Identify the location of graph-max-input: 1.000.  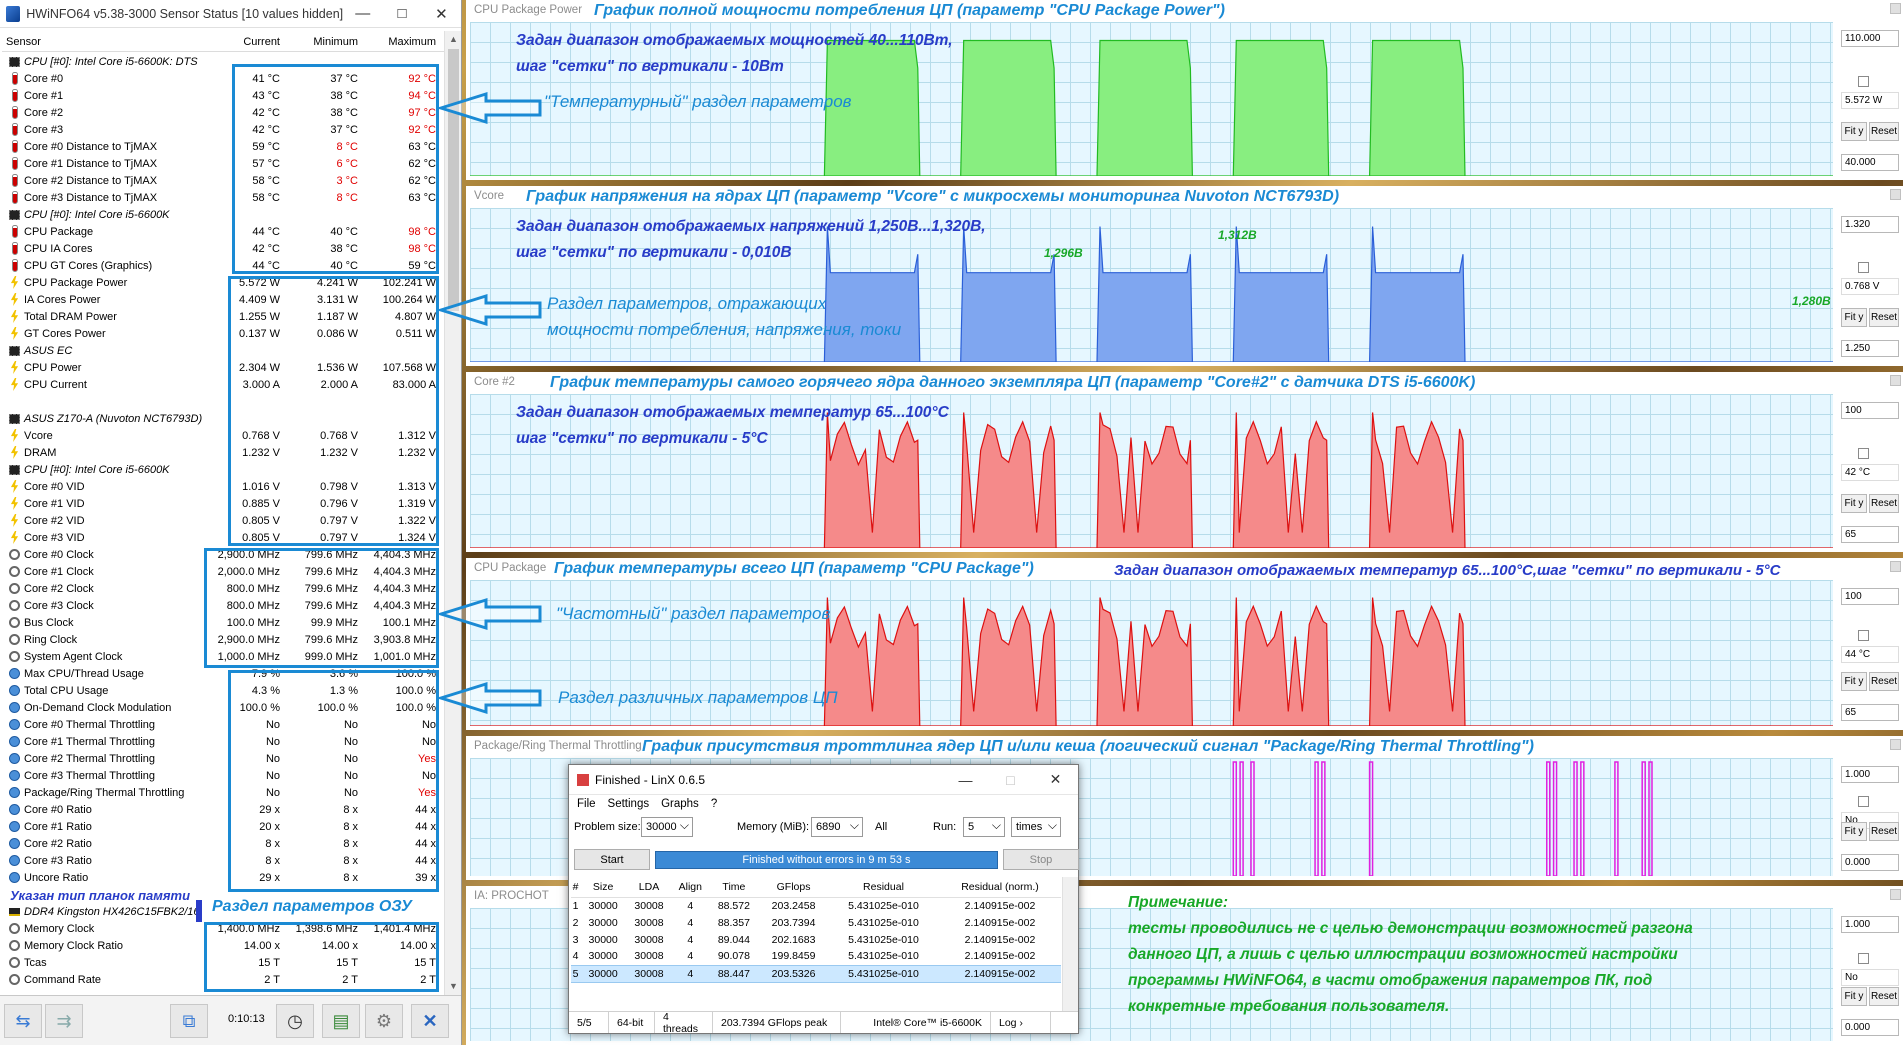
(1870, 924).